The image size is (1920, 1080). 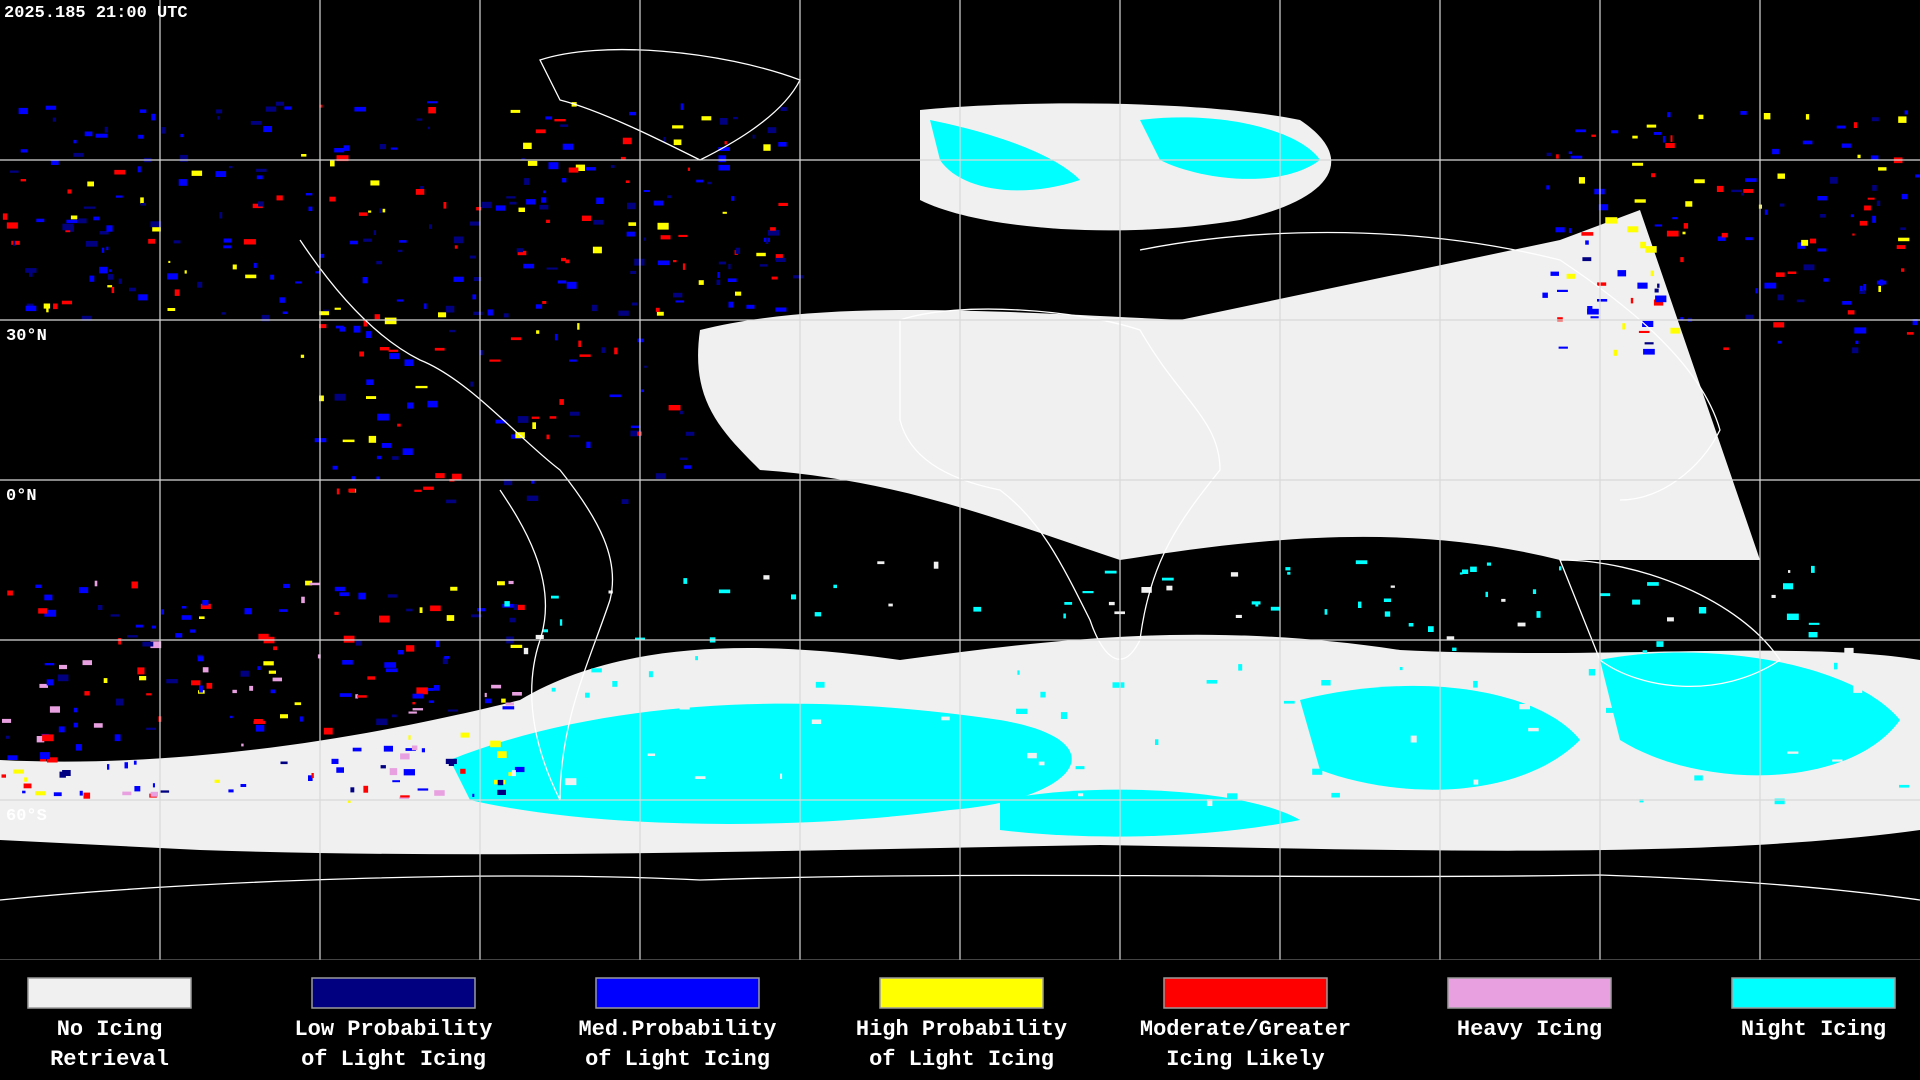 What do you see at coordinates (677, 1029) in the screenshot?
I see `legend-label: Med.Probability` at bounding box center [677, 1029].